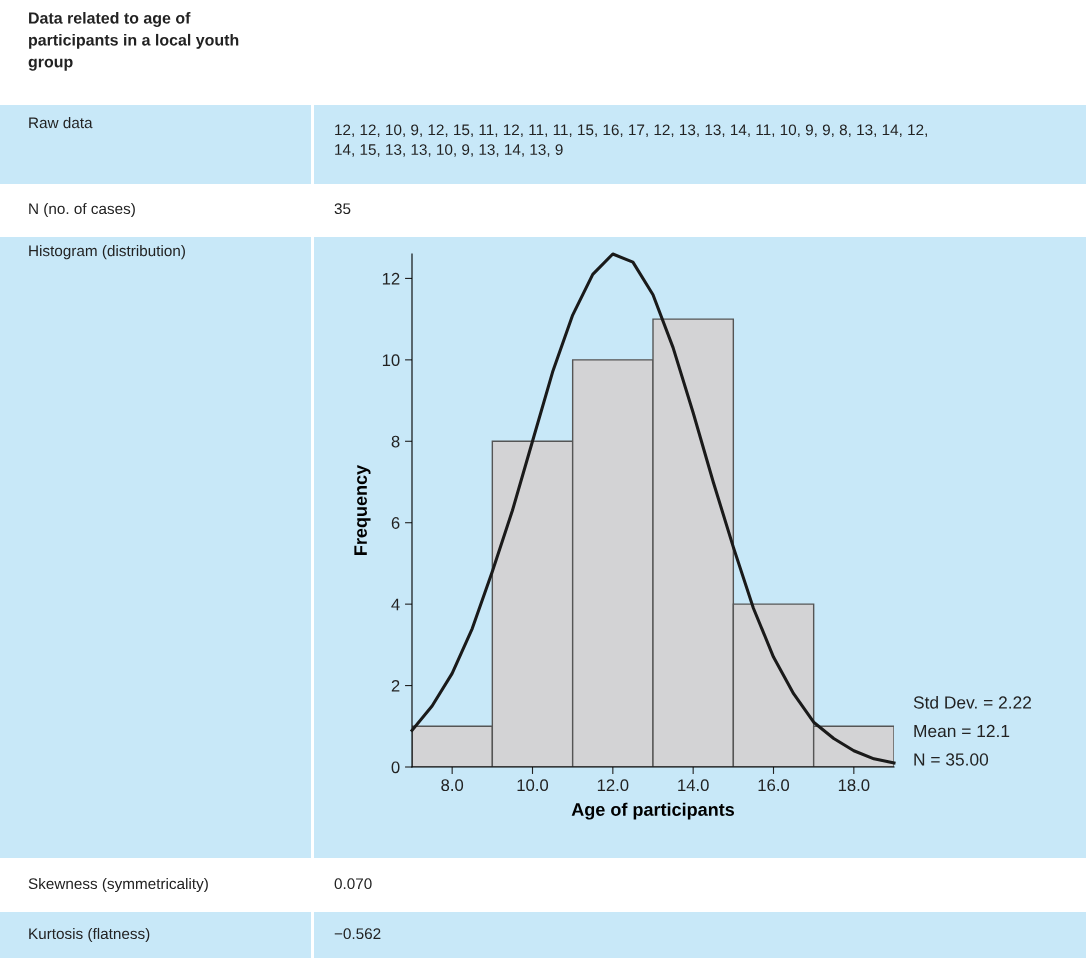 The image size is (1086, 958). What do you see at coordinates (613, 785) in the screenshot?
I see `x-tick-label: 12.0` at bounding box center [613, 785].